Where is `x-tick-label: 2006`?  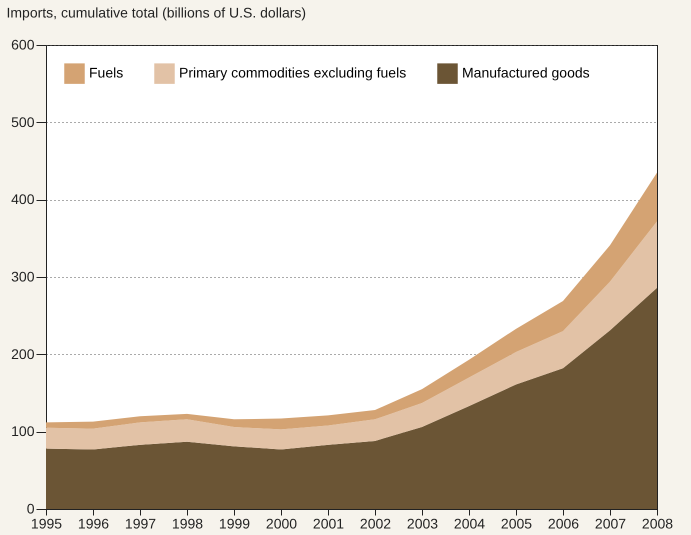 x-tick-label: 2006 is located at coordinates (564, 524).